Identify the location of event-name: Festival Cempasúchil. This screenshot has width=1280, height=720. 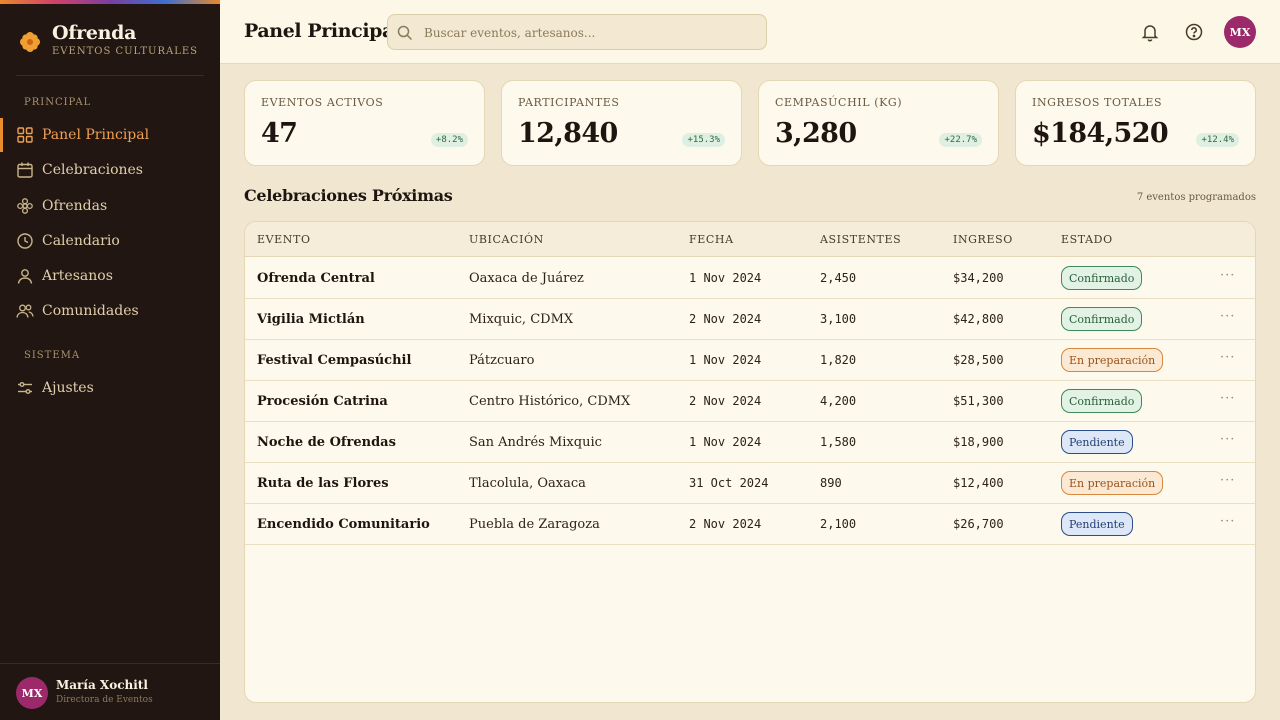
(334, 360).